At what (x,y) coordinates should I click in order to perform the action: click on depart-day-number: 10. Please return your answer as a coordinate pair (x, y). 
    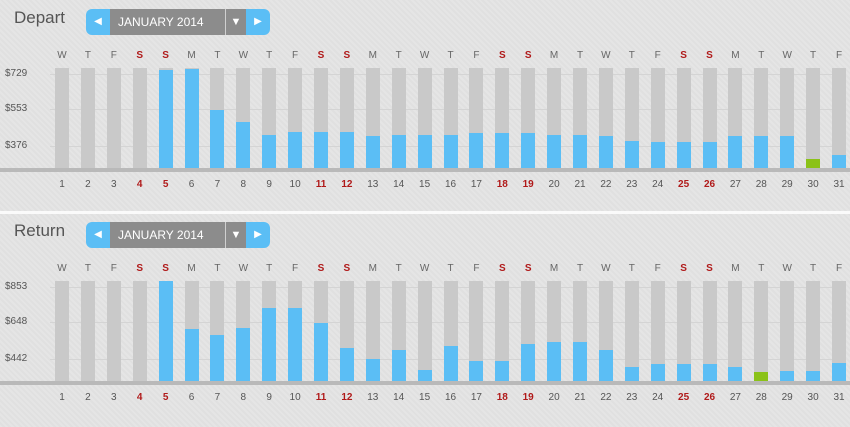
    Looking at the image, I should click on (295, 184).